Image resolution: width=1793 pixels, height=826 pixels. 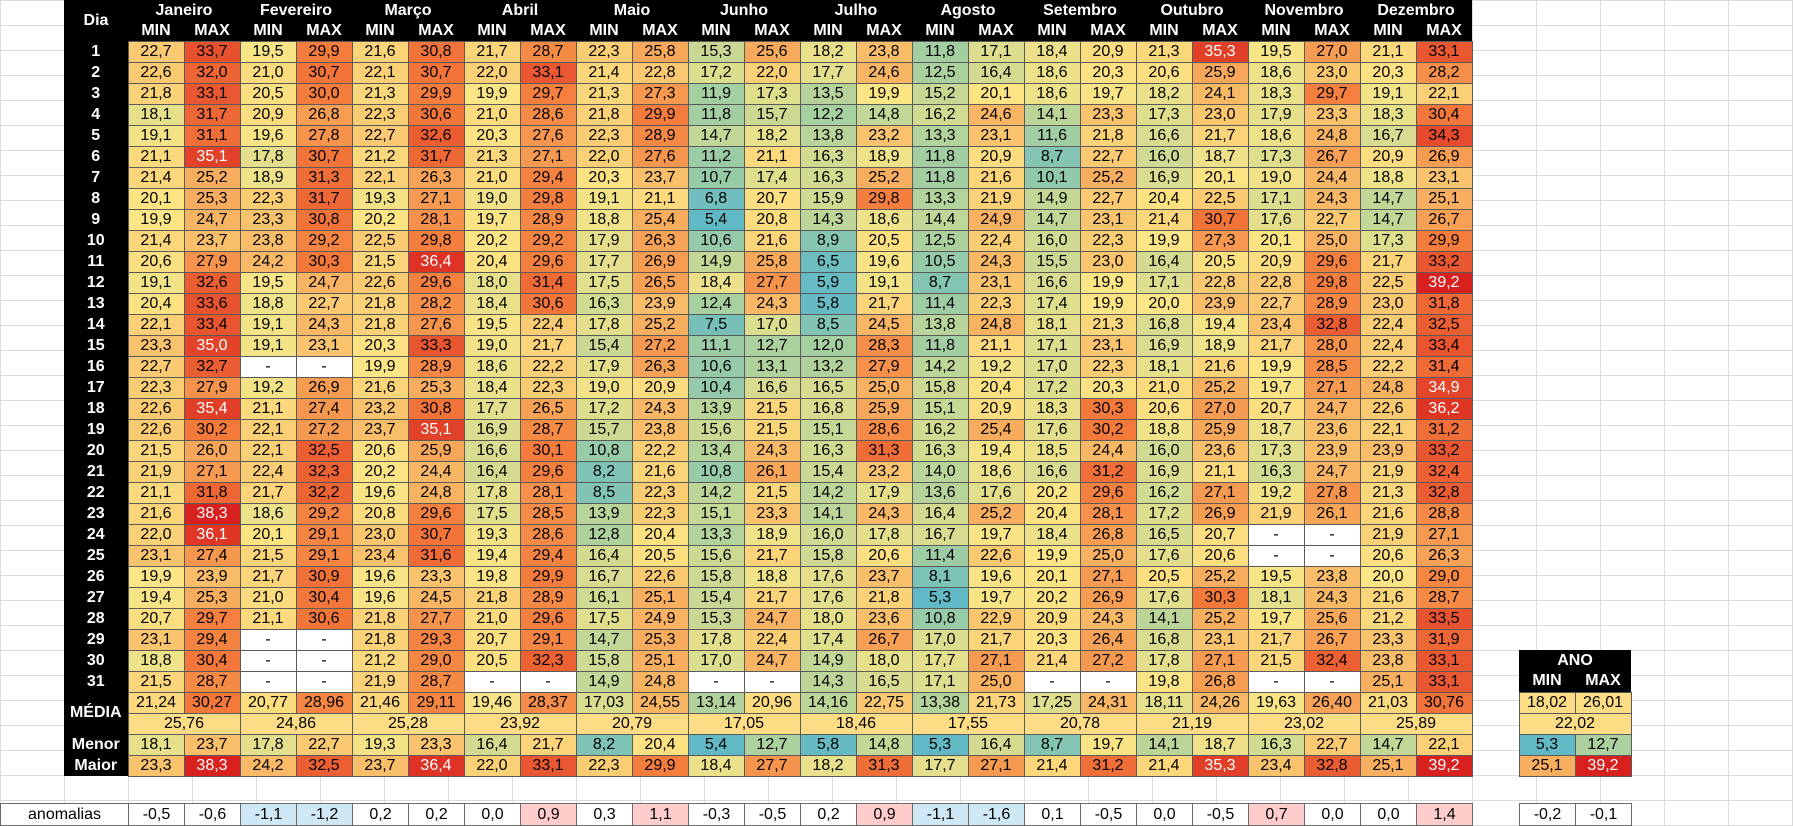 I want to click on temp-cell: 13,3, so click(x=940, y=198).